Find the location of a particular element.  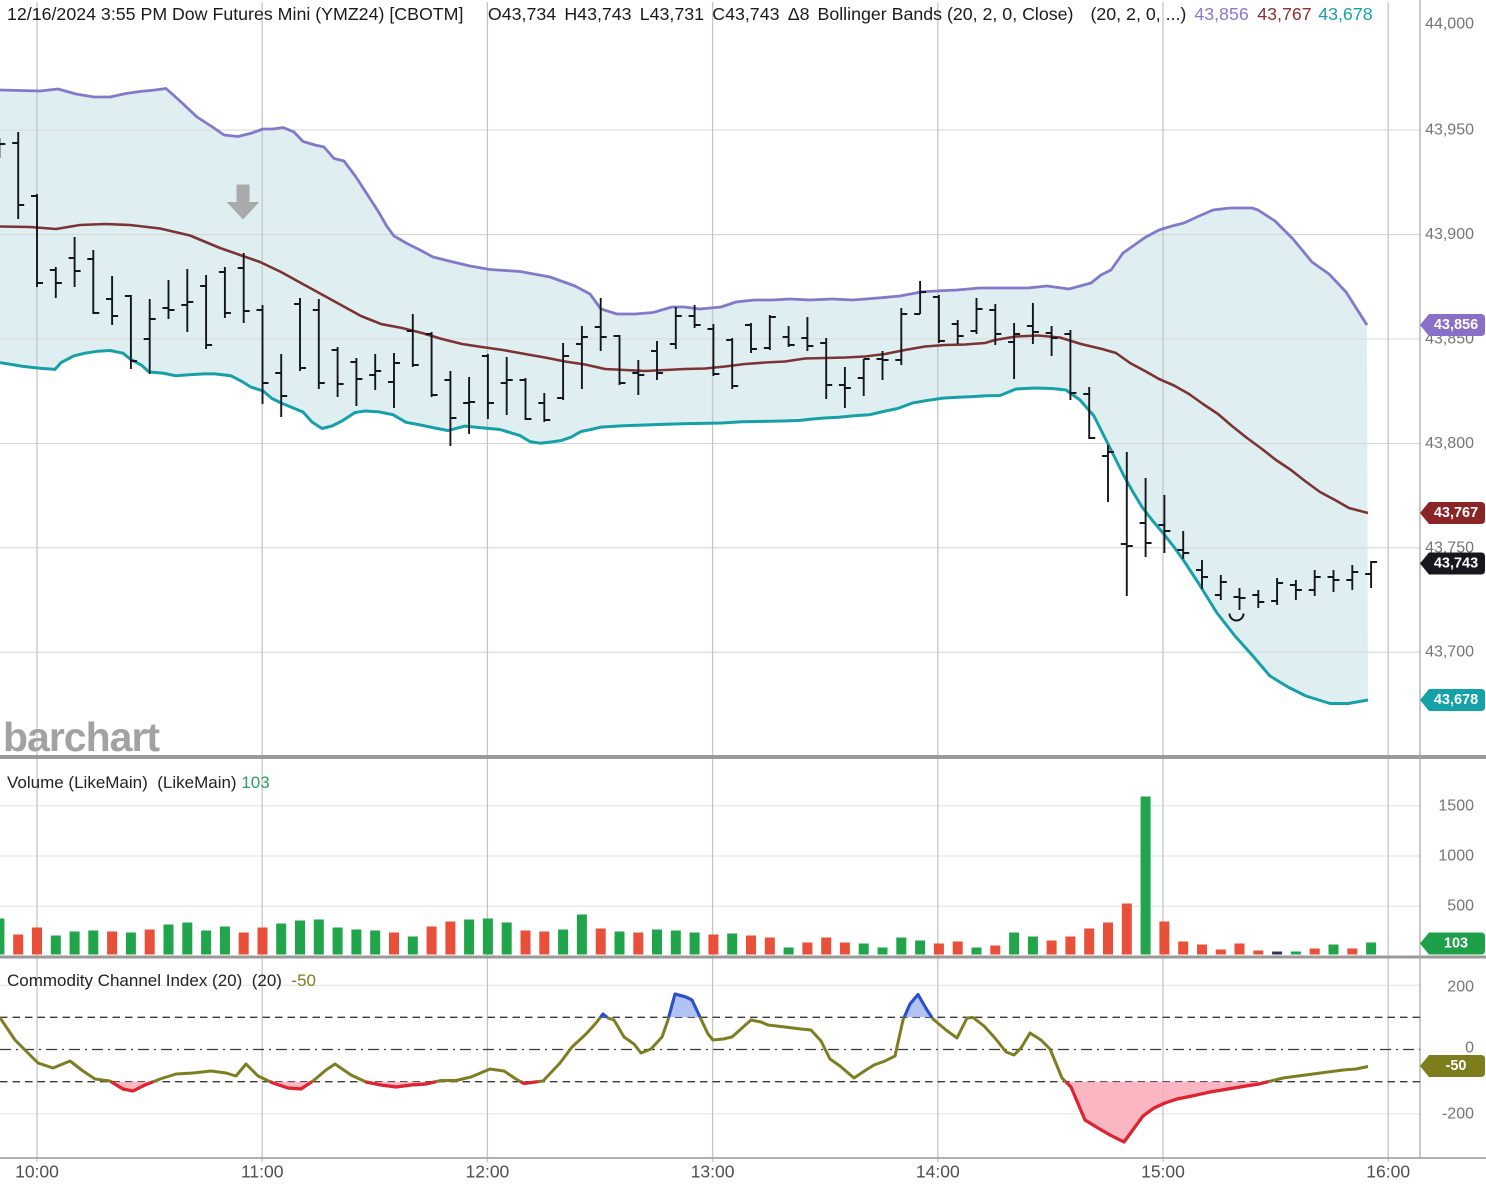

svg-text: 1500 is located at coordinates (1456, 805).